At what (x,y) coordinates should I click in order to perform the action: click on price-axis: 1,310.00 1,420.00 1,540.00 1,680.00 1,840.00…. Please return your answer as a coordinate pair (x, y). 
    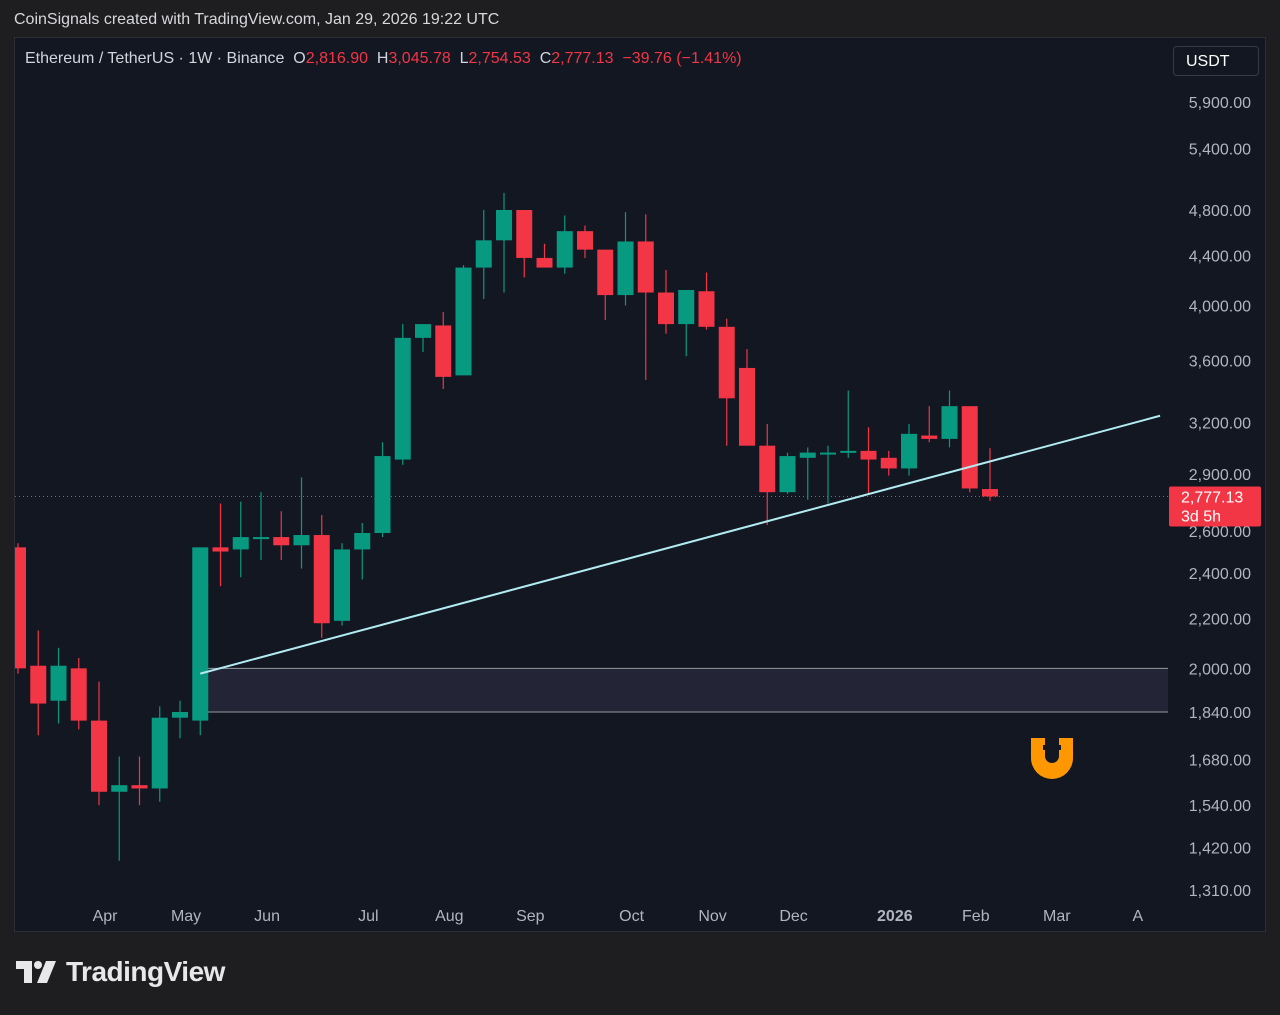
    Looking at the image, I should click on (1220, 497).